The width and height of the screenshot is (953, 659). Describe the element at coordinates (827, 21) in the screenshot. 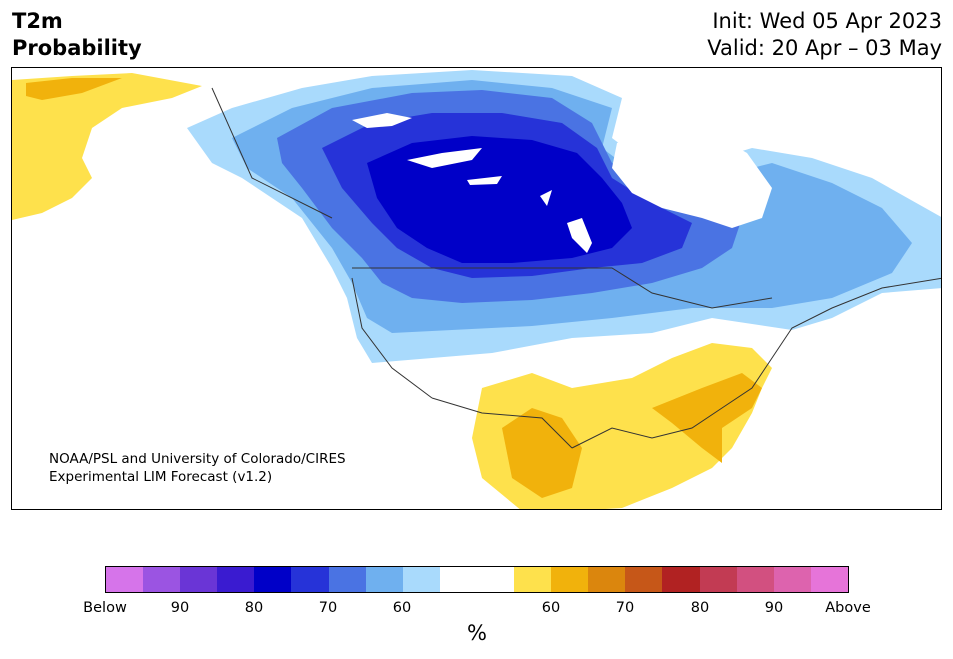

I see `init-date: Init: Wed 05 Apr 2023` at that location.